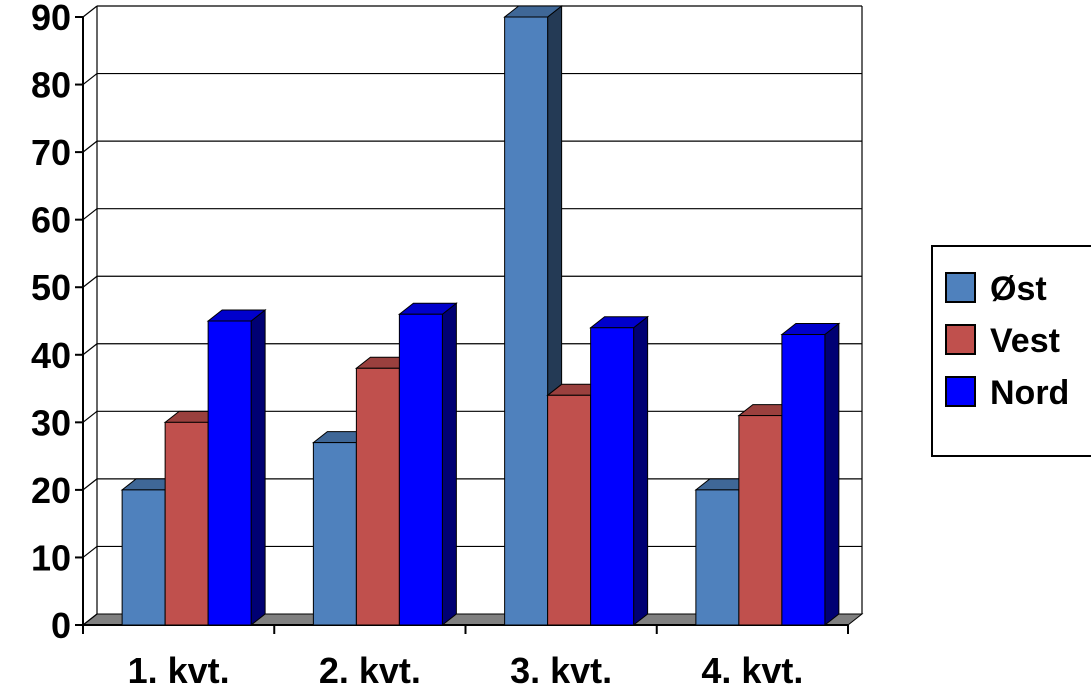 The height and width of the screenshot is (699, 1091). I want to click on y-tick-label: 40, so click(51, 355).